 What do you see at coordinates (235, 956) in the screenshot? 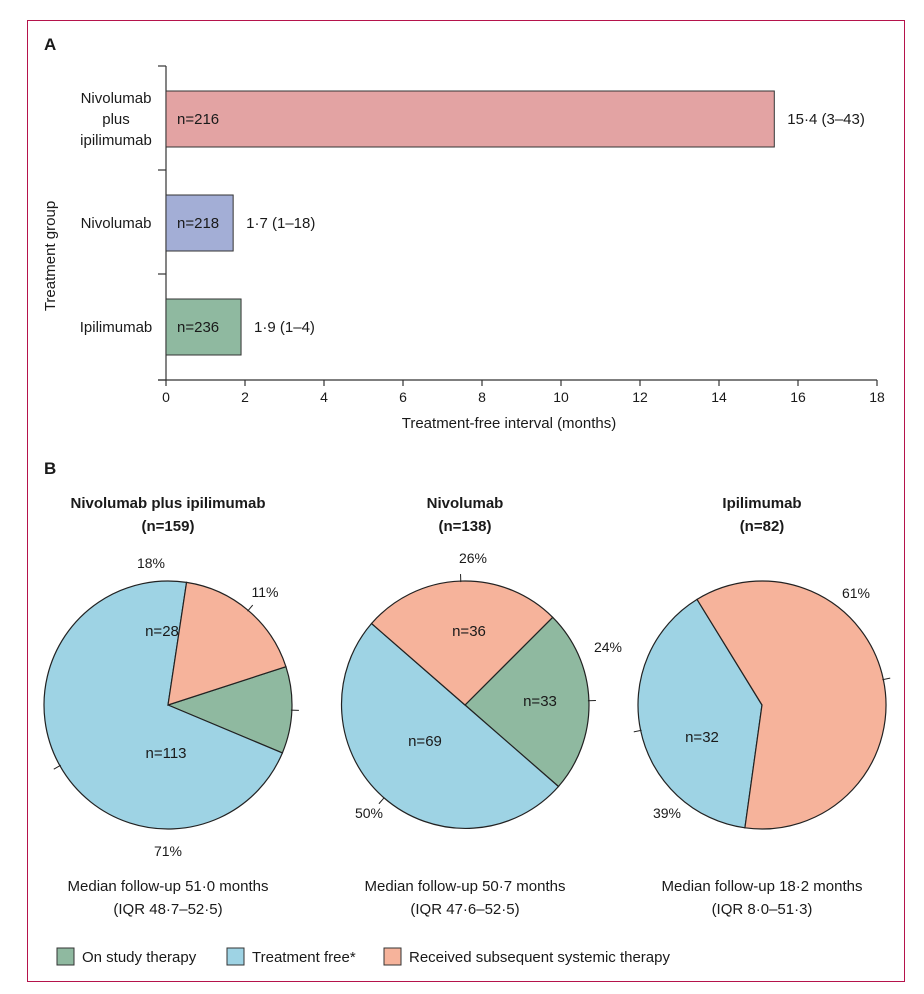
I see `legend-swatch-treatment_free` at bounding box center [235, 956].